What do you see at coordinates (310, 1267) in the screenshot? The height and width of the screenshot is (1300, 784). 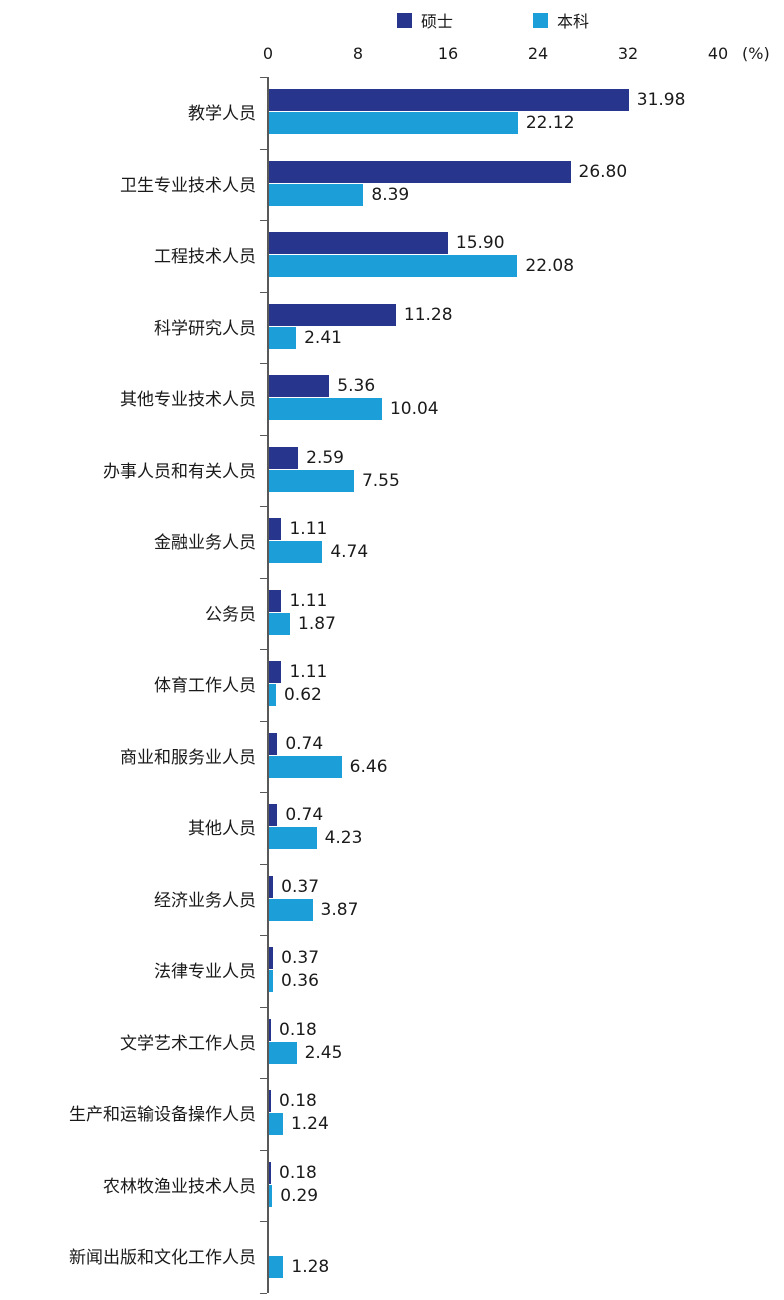 I see `value-label: 1.28` at bounding box center [310, 1267].